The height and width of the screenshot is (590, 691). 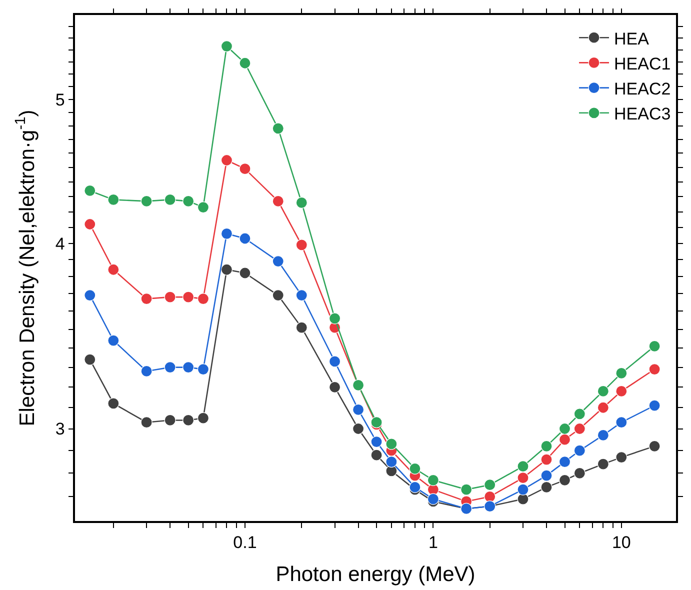 I want to click on legend-label: HEAC3, so click(x=642, y=114).